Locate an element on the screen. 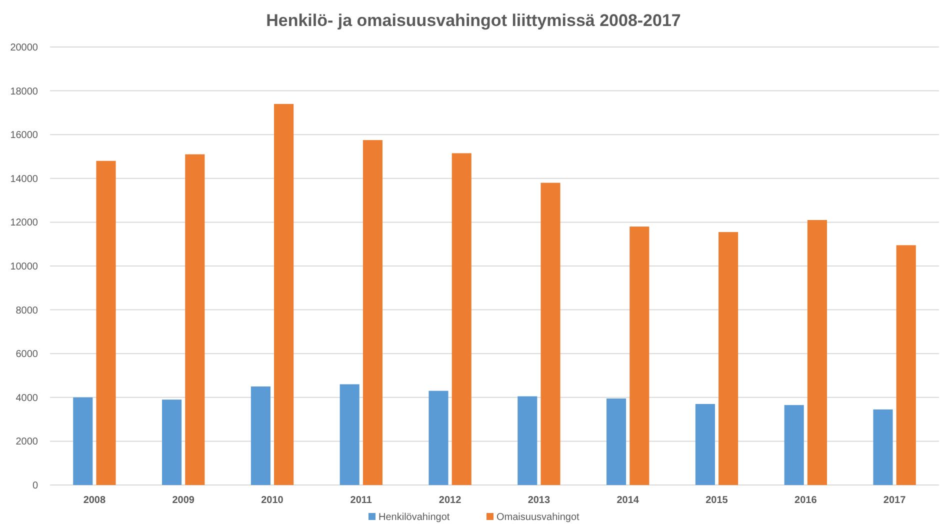 This screenshot has width=947, height=528. y-tick-label: 20000 is located at coordinates (24, 48).